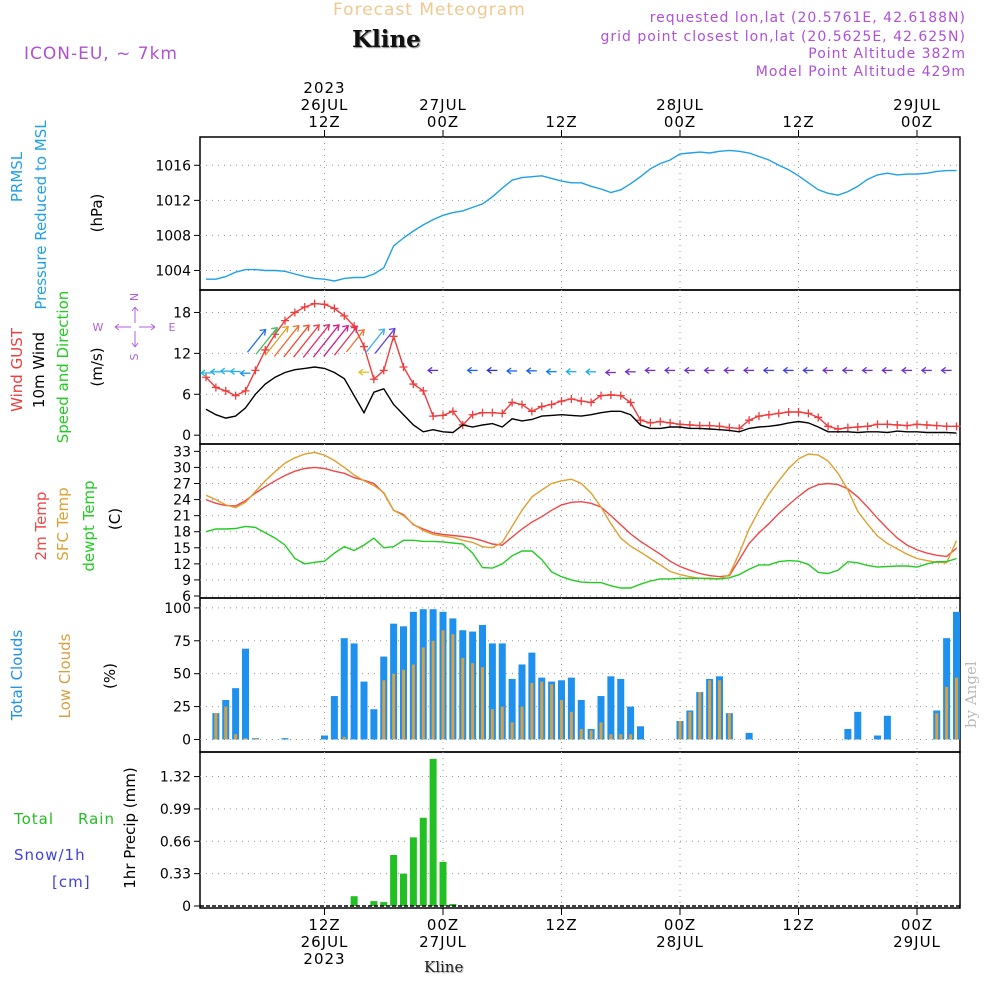 This screenshot has width=1000, height=1000. I want to click on x-tick-label-top: 00Z, so click(680, 122).